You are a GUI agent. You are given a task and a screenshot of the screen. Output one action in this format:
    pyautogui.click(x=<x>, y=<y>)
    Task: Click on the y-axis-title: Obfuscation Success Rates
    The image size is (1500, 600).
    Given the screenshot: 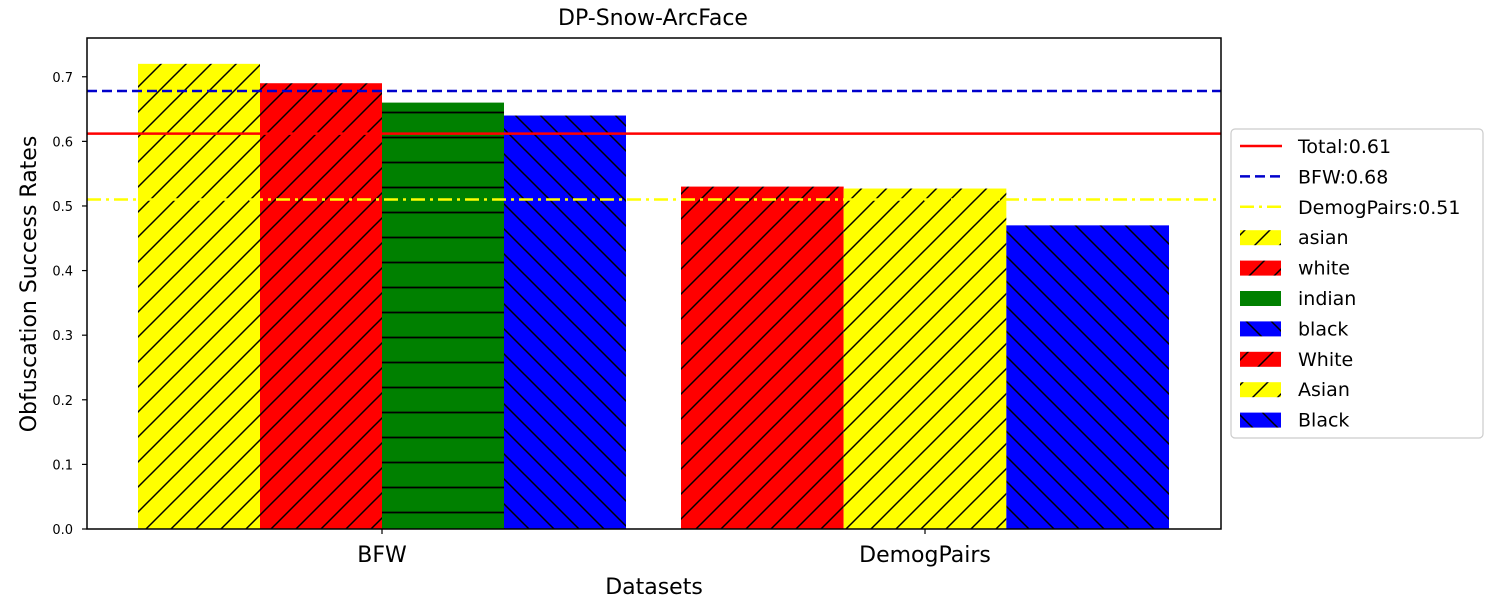 What is the action you would take?
    pyautogui.click(x=29, y=284)
    